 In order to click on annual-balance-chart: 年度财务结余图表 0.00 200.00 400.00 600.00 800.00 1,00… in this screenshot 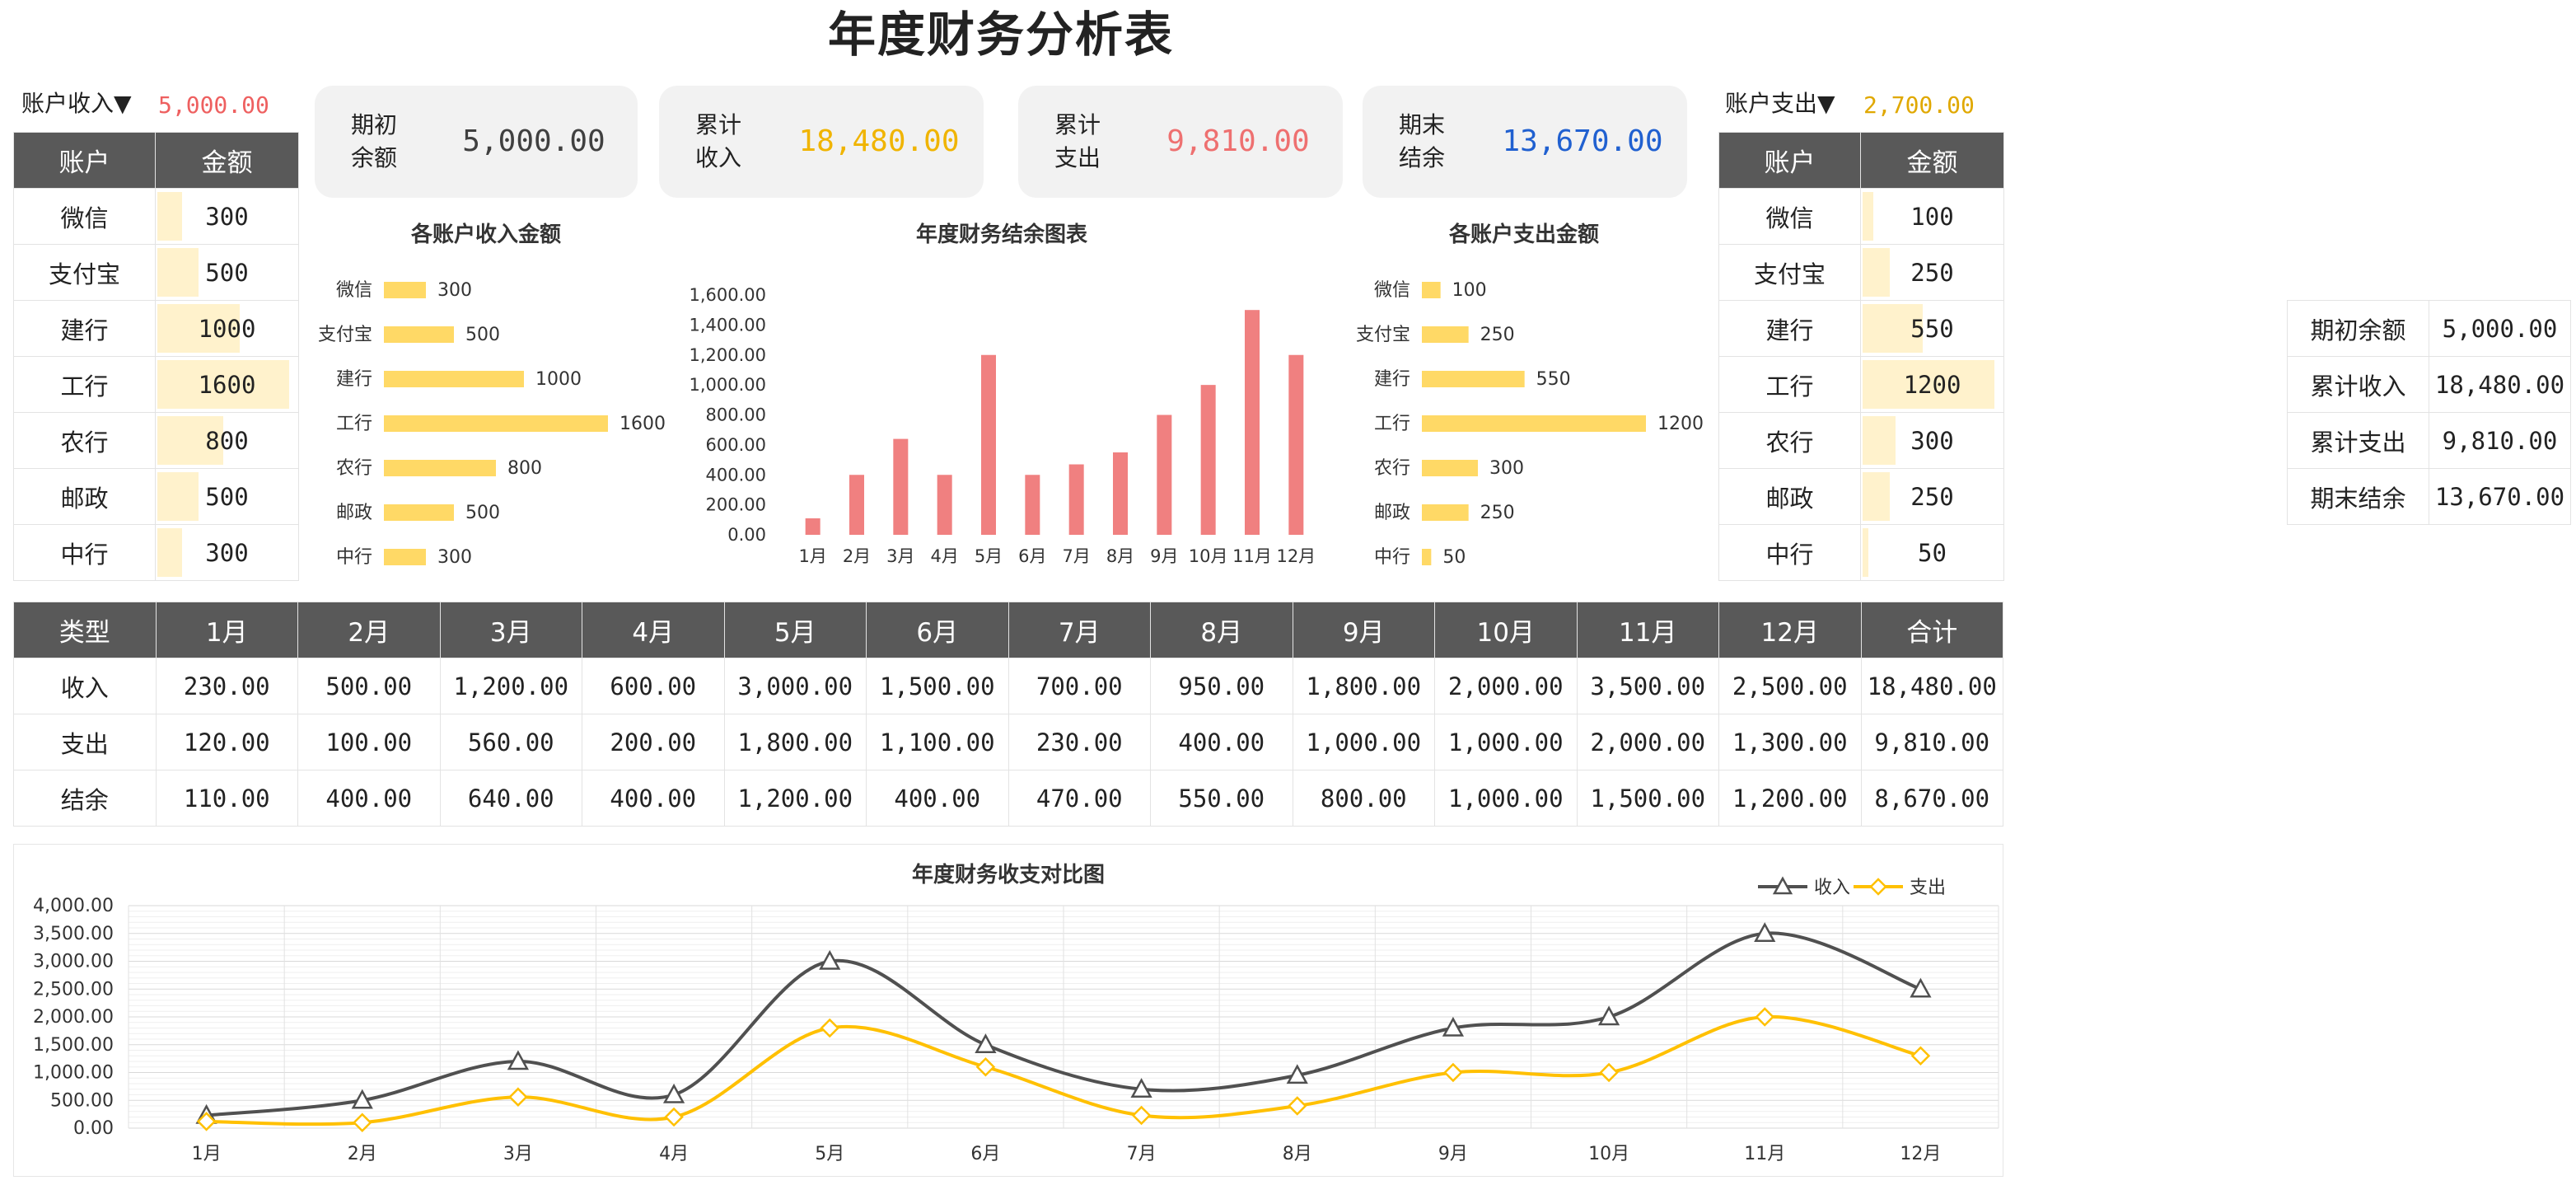, I will do `click(1002, 394)`.